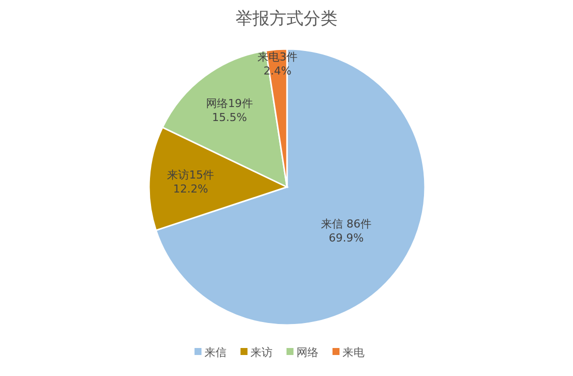 The width and height of the screenshot is (573, 376). Describe the element at coordinates (261, 352) in the screenshot. I see `legend-label: 来访` at that location.